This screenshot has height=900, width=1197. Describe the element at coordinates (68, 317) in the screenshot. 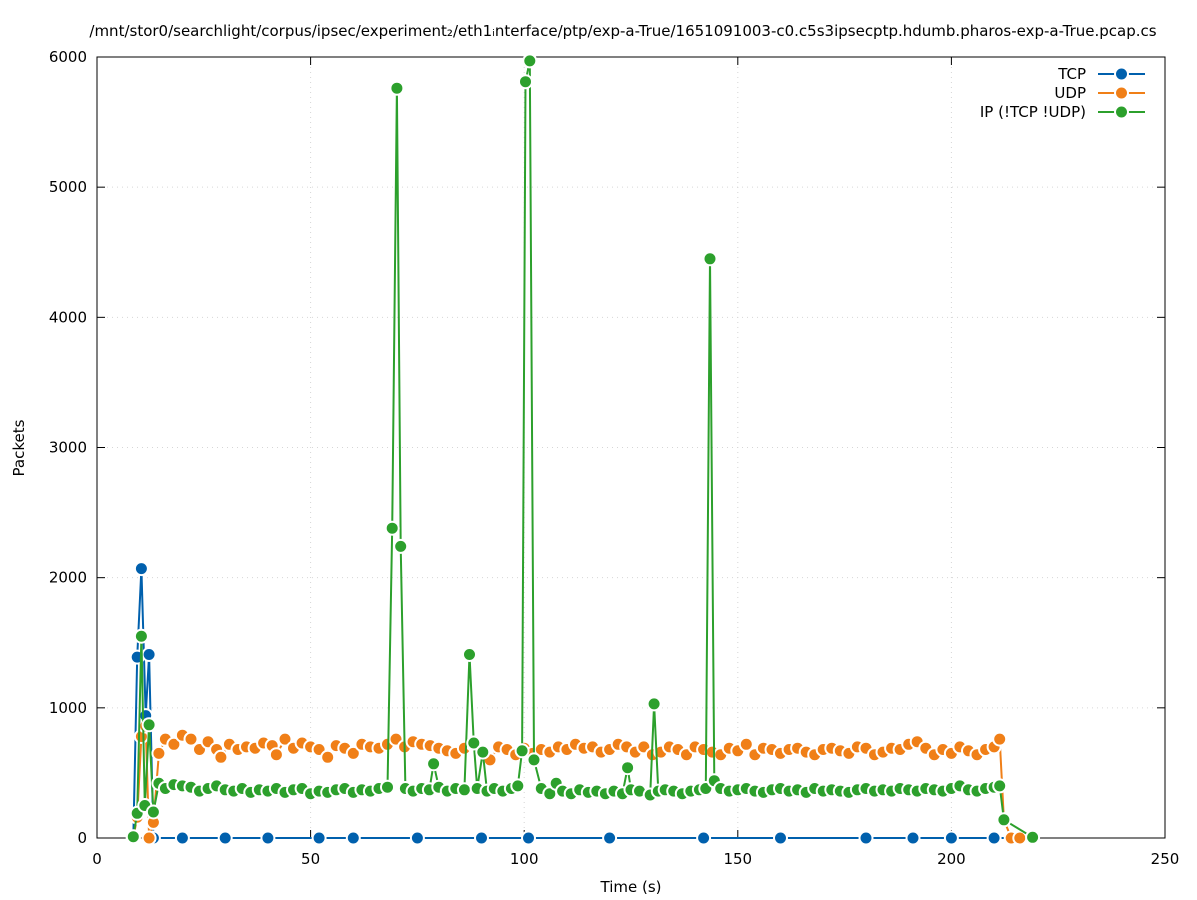

I see `y-tick-label: 4000` at that location.